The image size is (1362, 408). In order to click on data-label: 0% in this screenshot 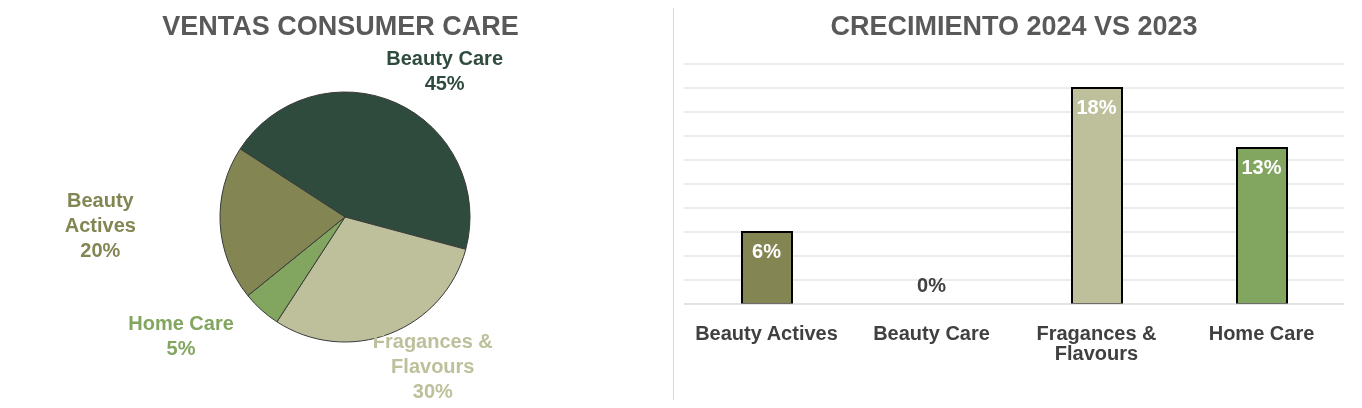, I will do `click(932, 285)`.